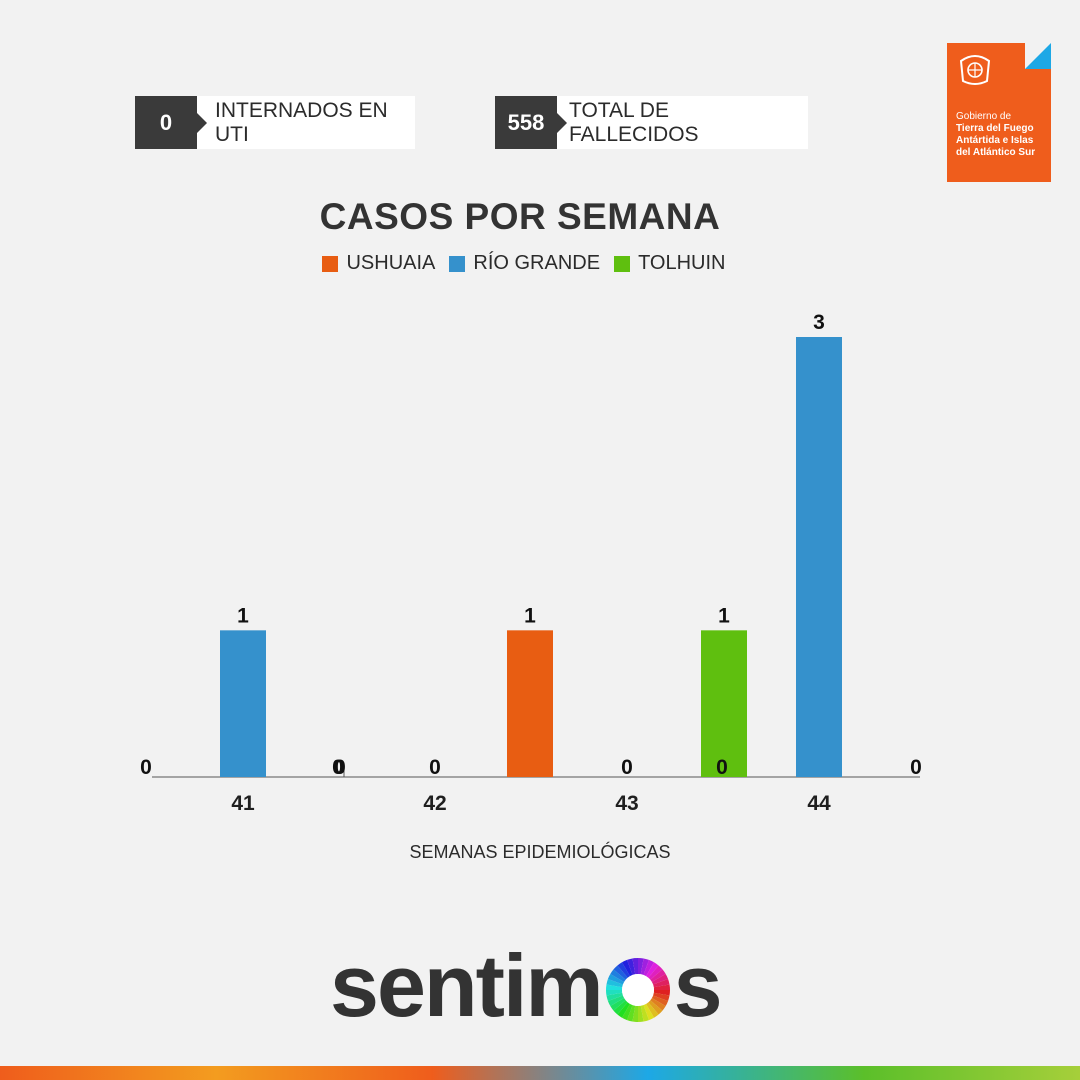  What do you see at coordinates (682, 263) in the screenshot?
I see `legend-label-tolhuin: TOLHUIN` at bounding box center [682, 263].